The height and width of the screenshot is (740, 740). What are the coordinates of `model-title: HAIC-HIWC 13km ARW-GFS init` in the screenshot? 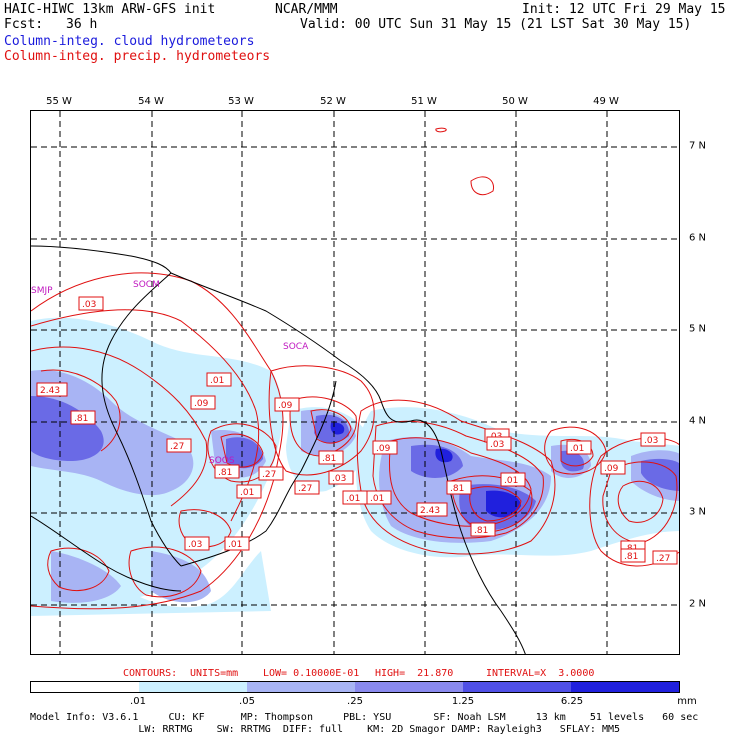 It's located at (110, 9).